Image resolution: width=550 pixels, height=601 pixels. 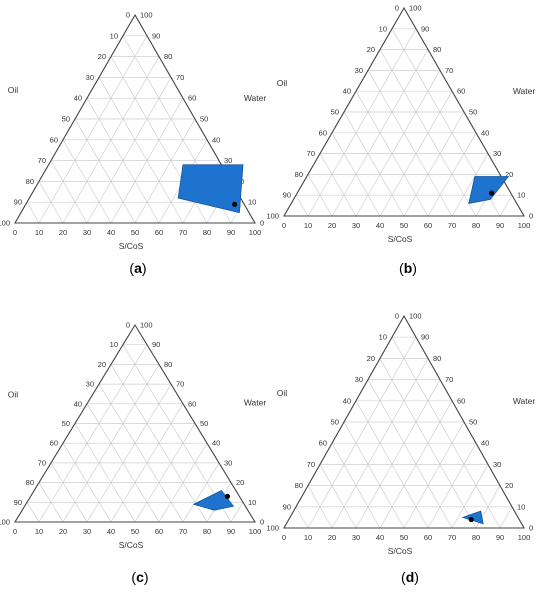 I want to click on scos-tick-label: 60, so click(x=159, y=531).